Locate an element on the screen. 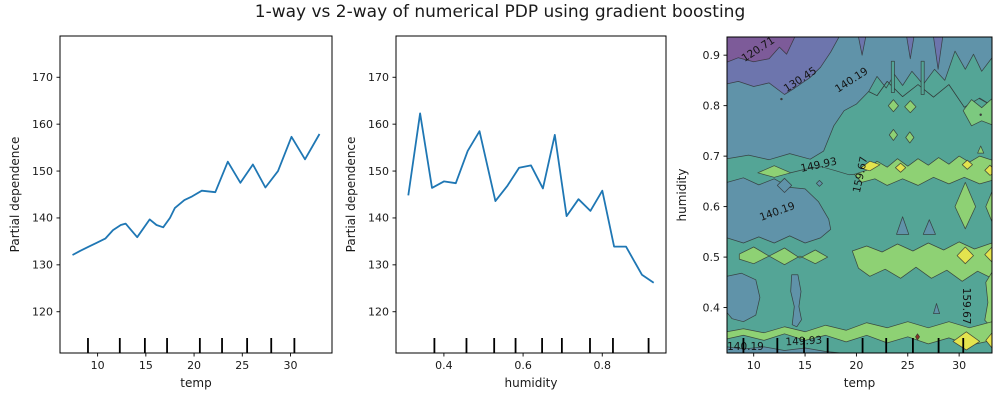  band-purple is located at coordinates (761, 50).